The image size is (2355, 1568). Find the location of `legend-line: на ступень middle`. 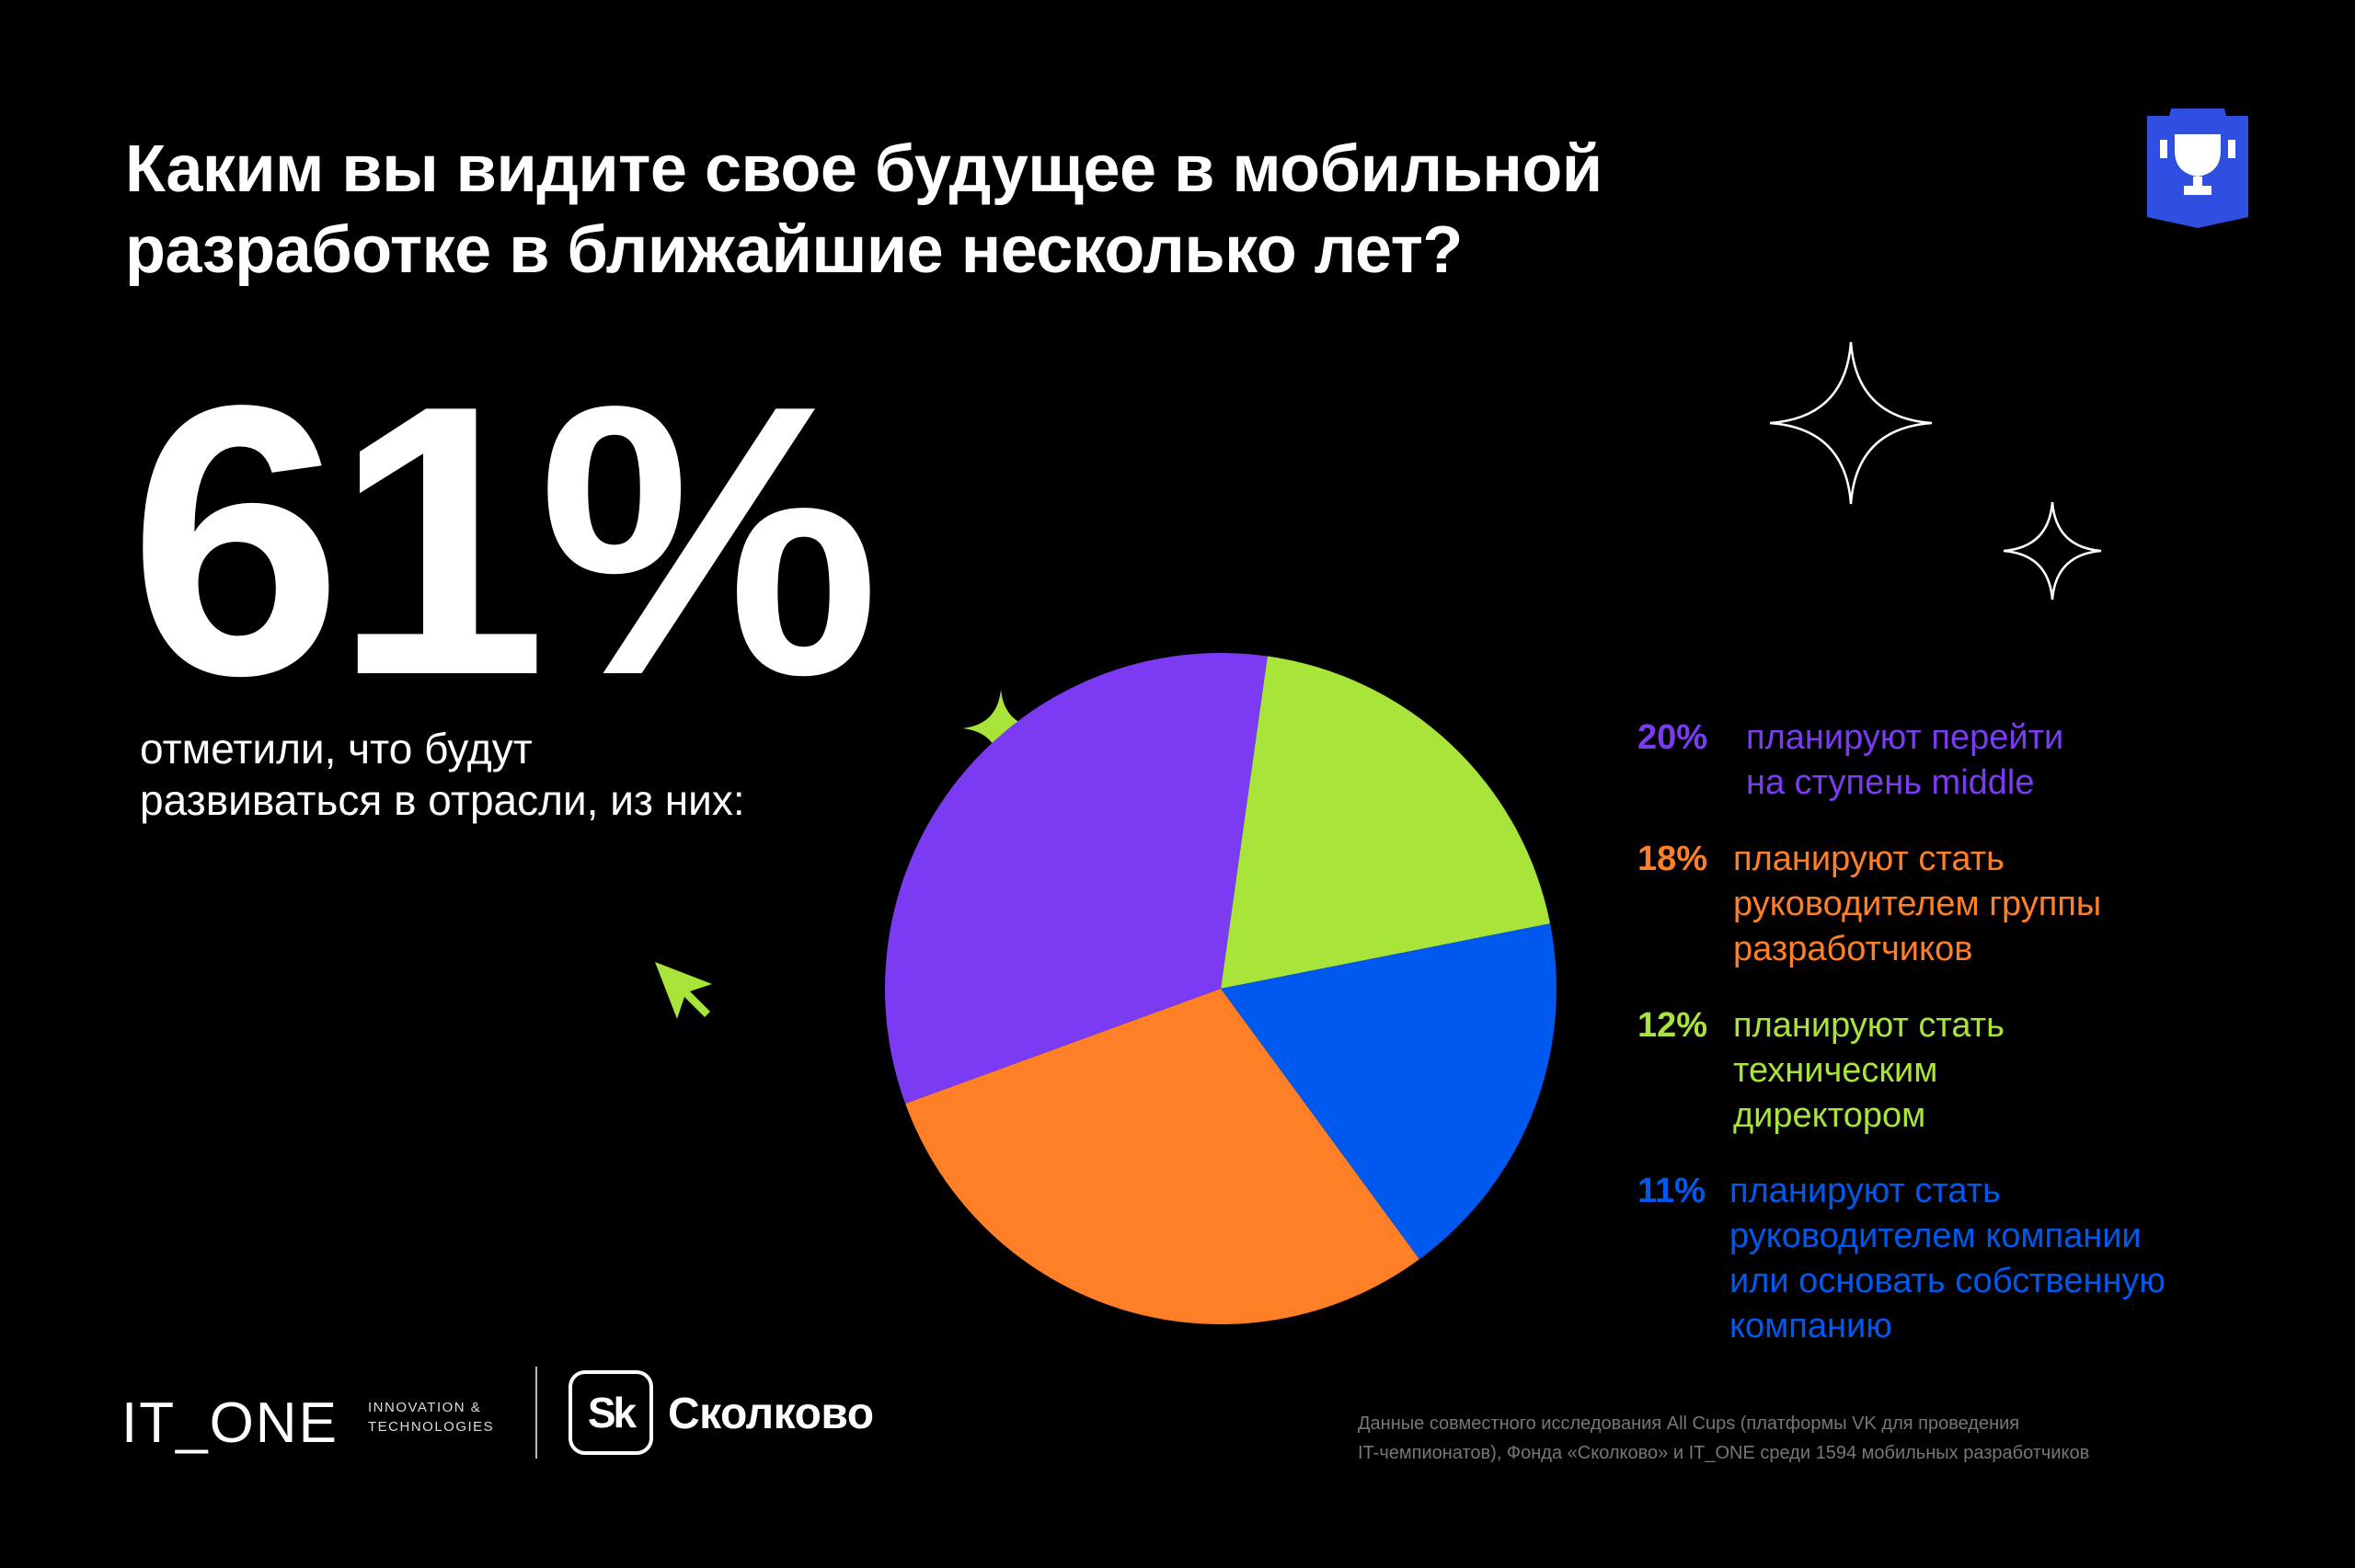

legend-line: на ступень middle is located at coordinates (1891, 782).